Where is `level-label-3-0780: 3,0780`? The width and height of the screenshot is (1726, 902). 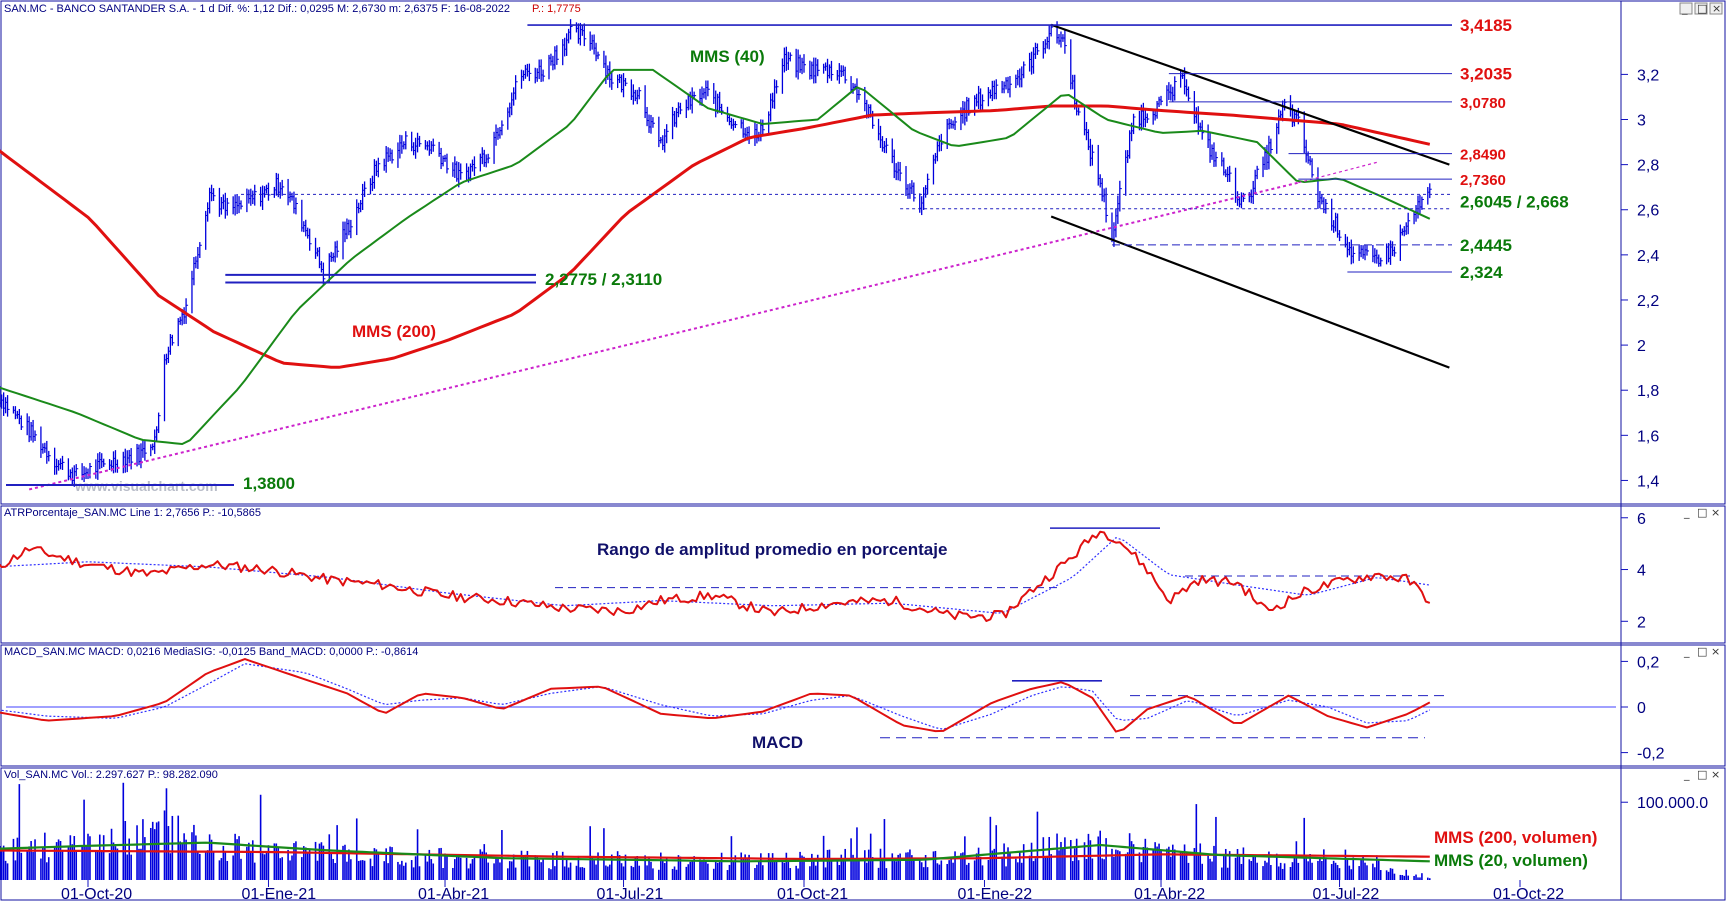 level-label-3-0780: 3,0780 is located at coordinates (1483, 103).